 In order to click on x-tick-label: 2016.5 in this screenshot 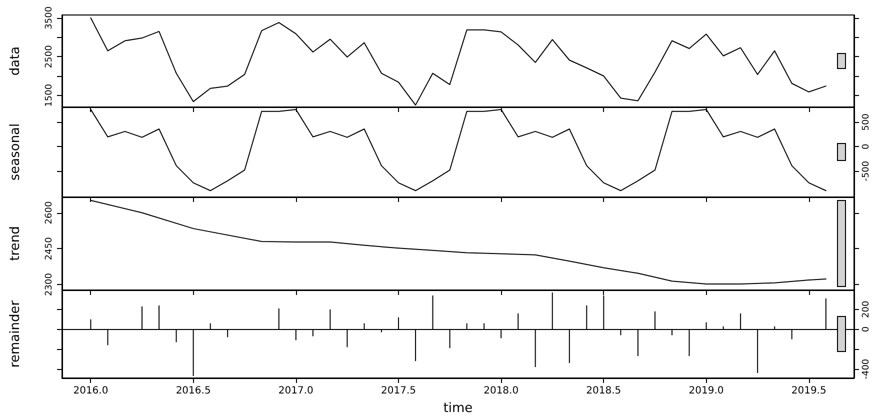, I will do `click(193, 391)`.